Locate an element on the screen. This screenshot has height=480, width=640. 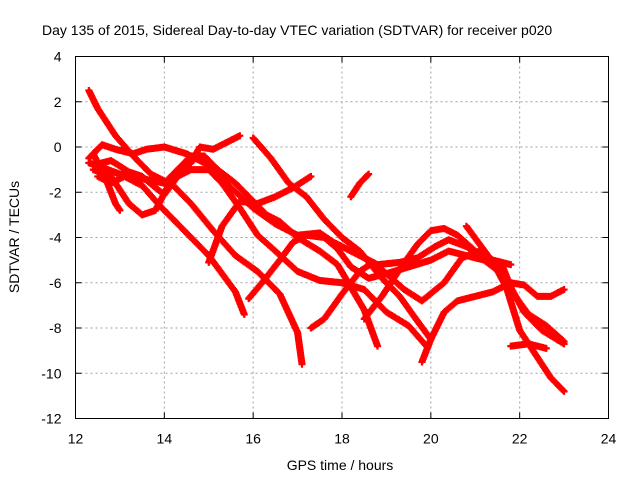
y-tick-label: -4 is located at coordinates (55, 238).